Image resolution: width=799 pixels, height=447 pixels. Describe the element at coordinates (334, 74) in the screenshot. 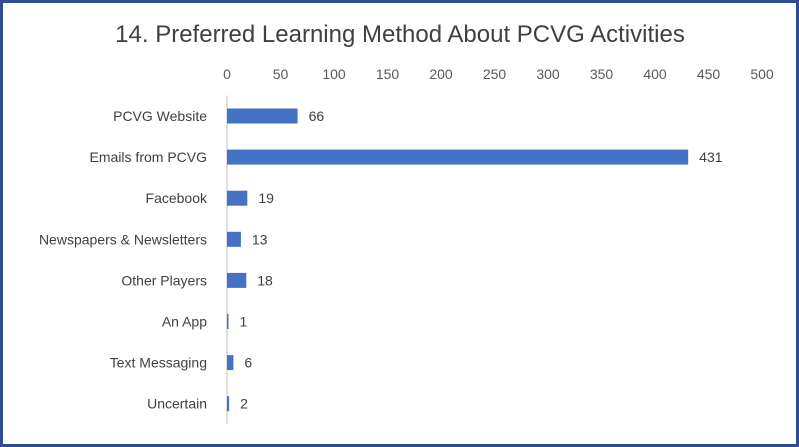

I see `x-tick-label: 100` at that location.